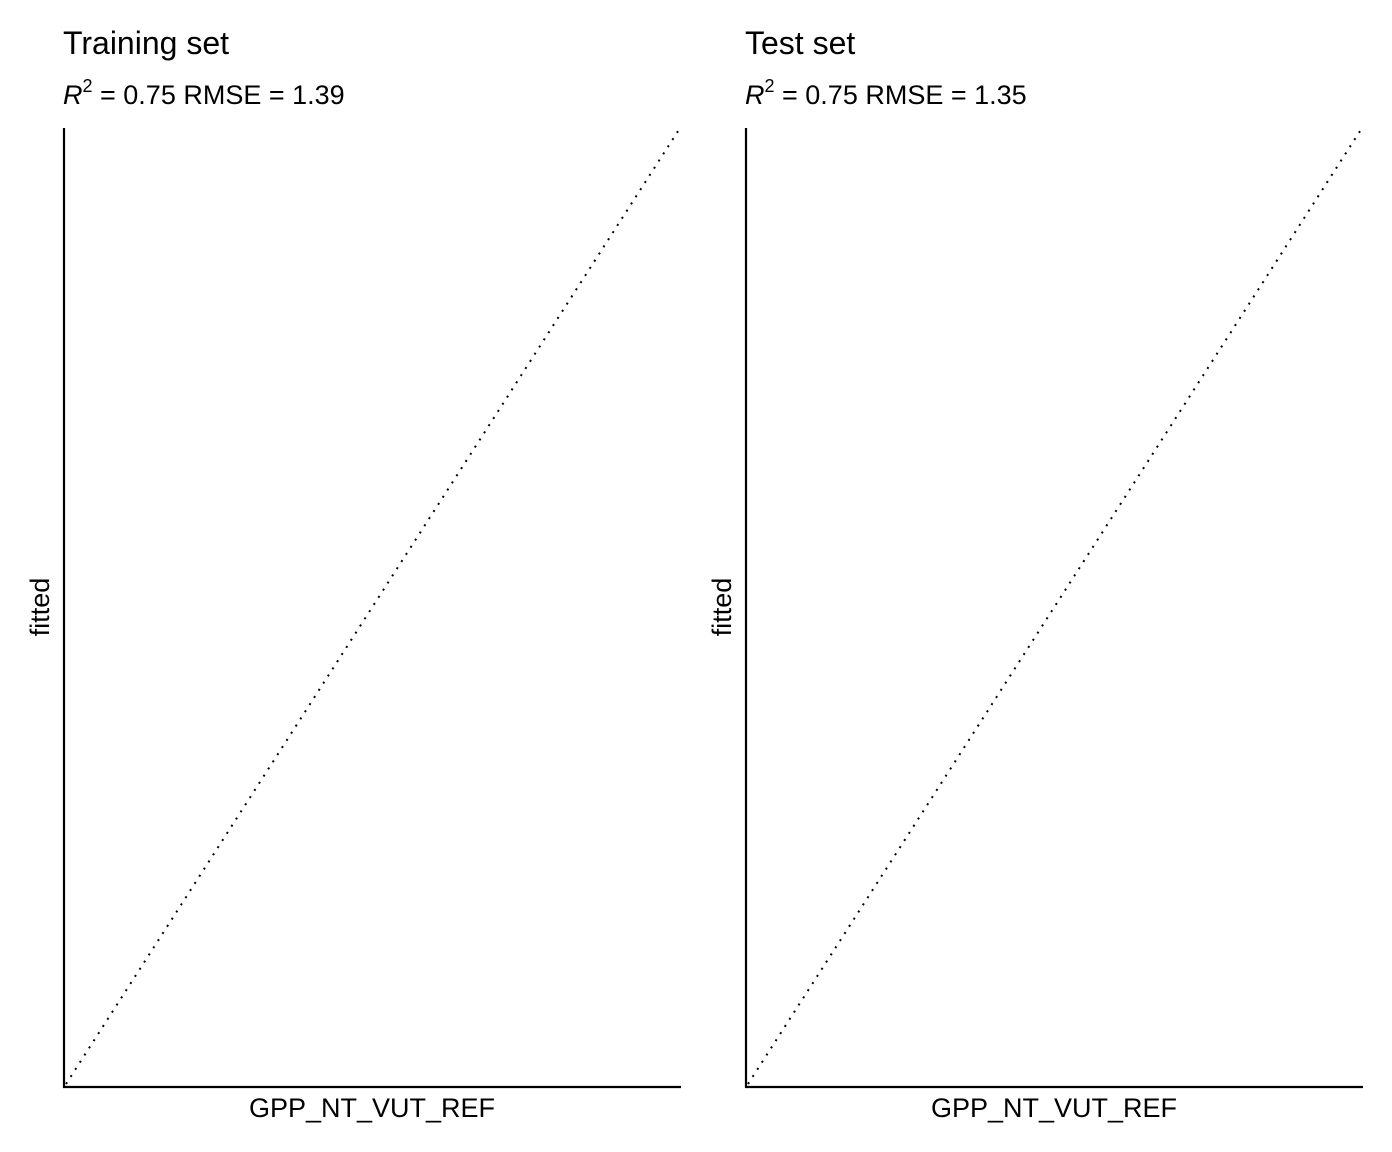 Image resolution: width=1392 pixels, height=1152 pixels. I want to click on chart-subtitle: R2 = 0.75 RMSE = 1.35, so click(886, 94).